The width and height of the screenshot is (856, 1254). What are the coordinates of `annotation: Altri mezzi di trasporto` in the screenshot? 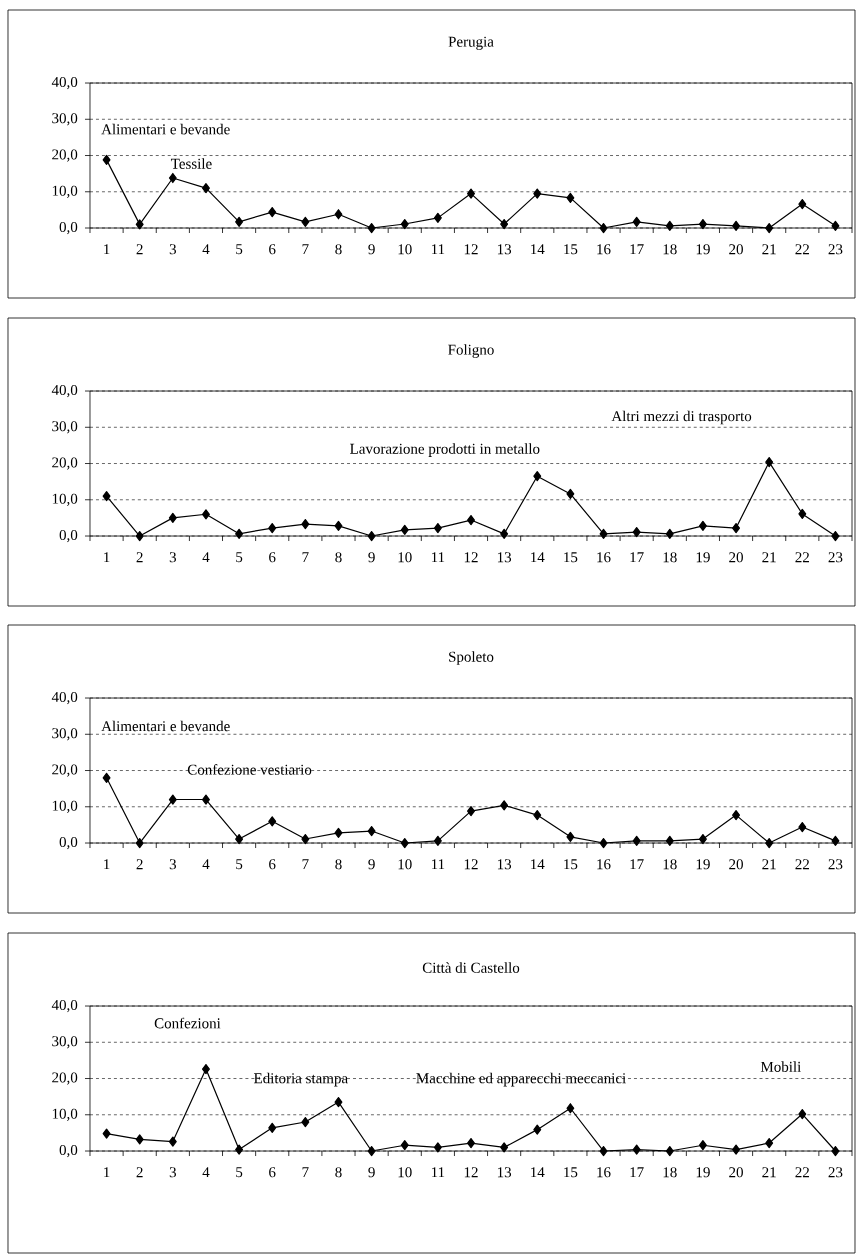 It's located at (681, 417).